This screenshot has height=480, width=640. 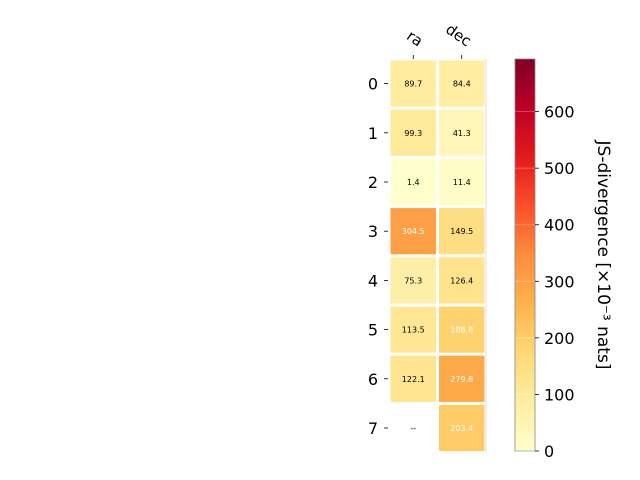 I want to click on row-label: 5, so click(x=373, y=330).